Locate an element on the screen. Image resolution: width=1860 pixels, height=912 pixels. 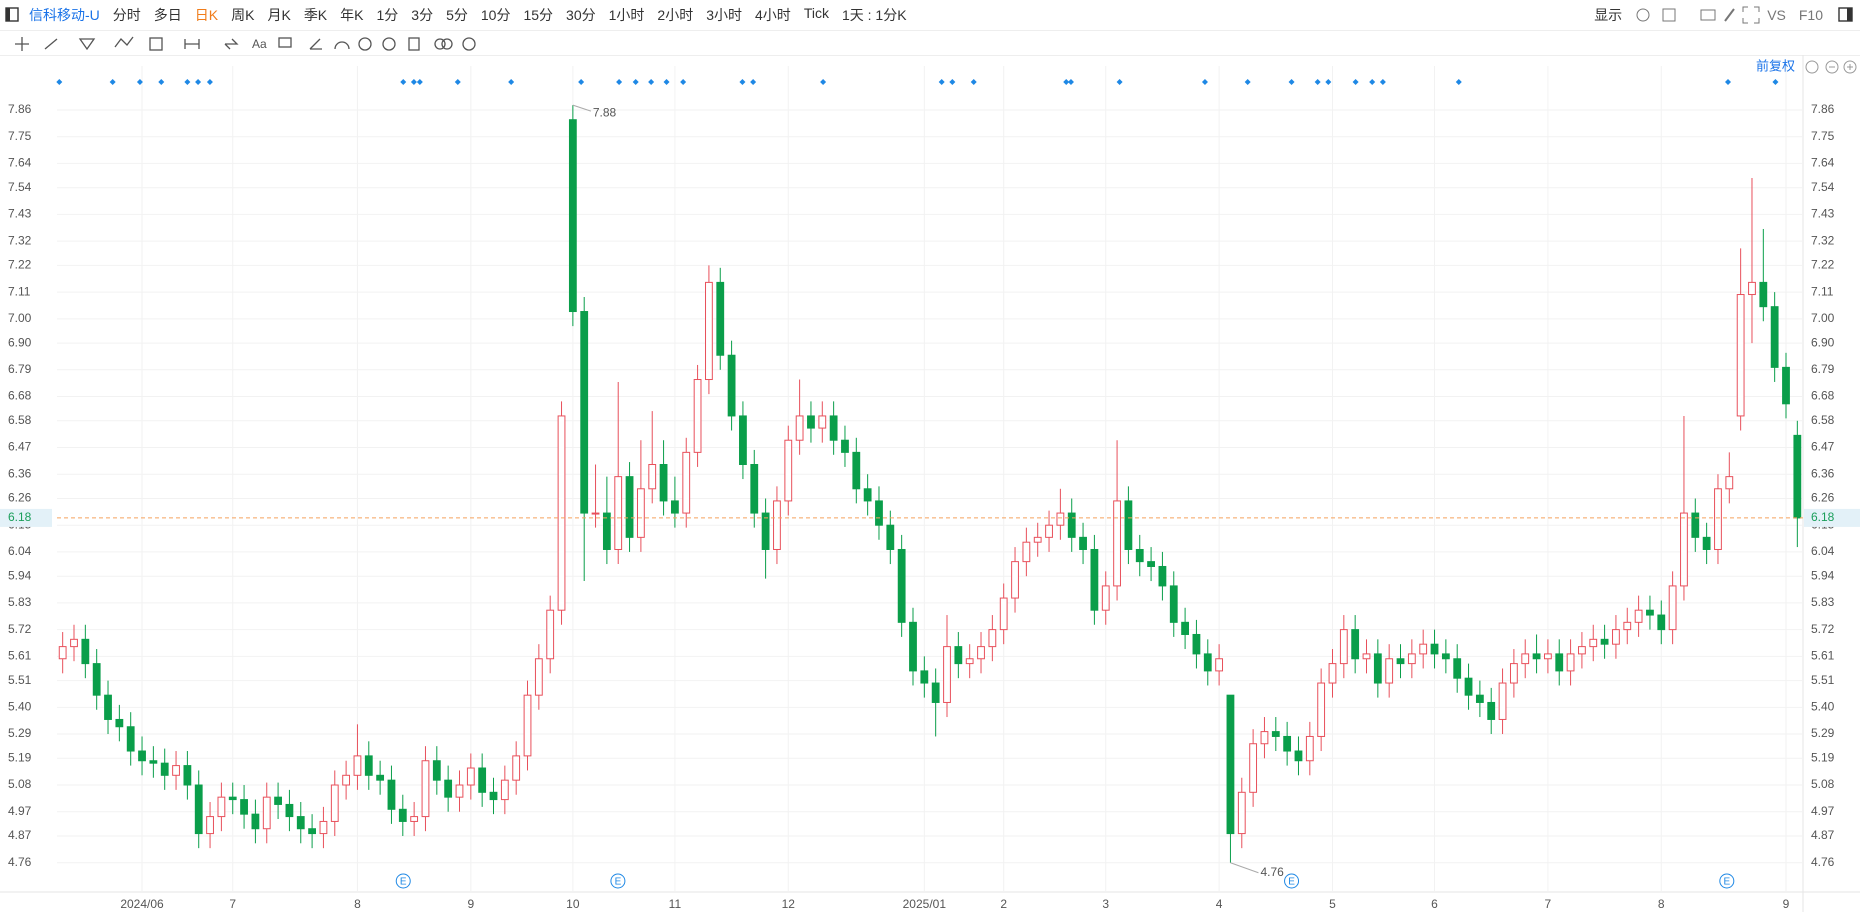
y-tick-label-right: 7.11 is located at coordinates (1822, 291).